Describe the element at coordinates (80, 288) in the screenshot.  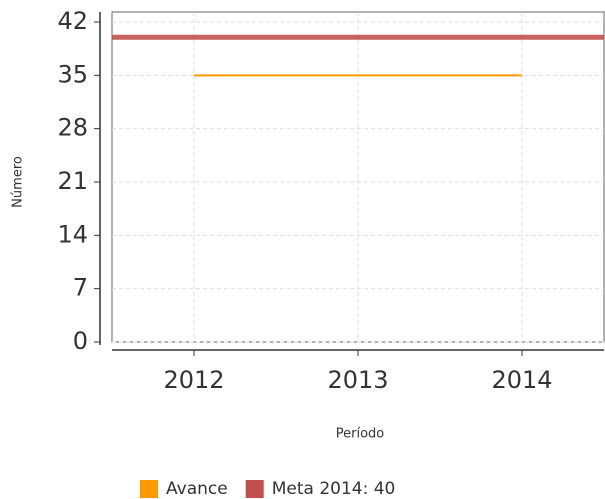
I see `y-tick-label: 7` at that location.